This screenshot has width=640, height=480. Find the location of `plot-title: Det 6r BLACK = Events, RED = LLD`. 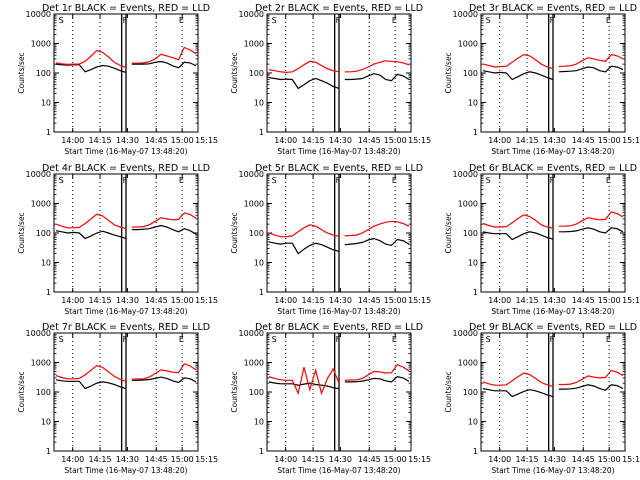

plot-title: Det 6r BLACK = Events, RED = LLD is located at coordinates (553, 168).